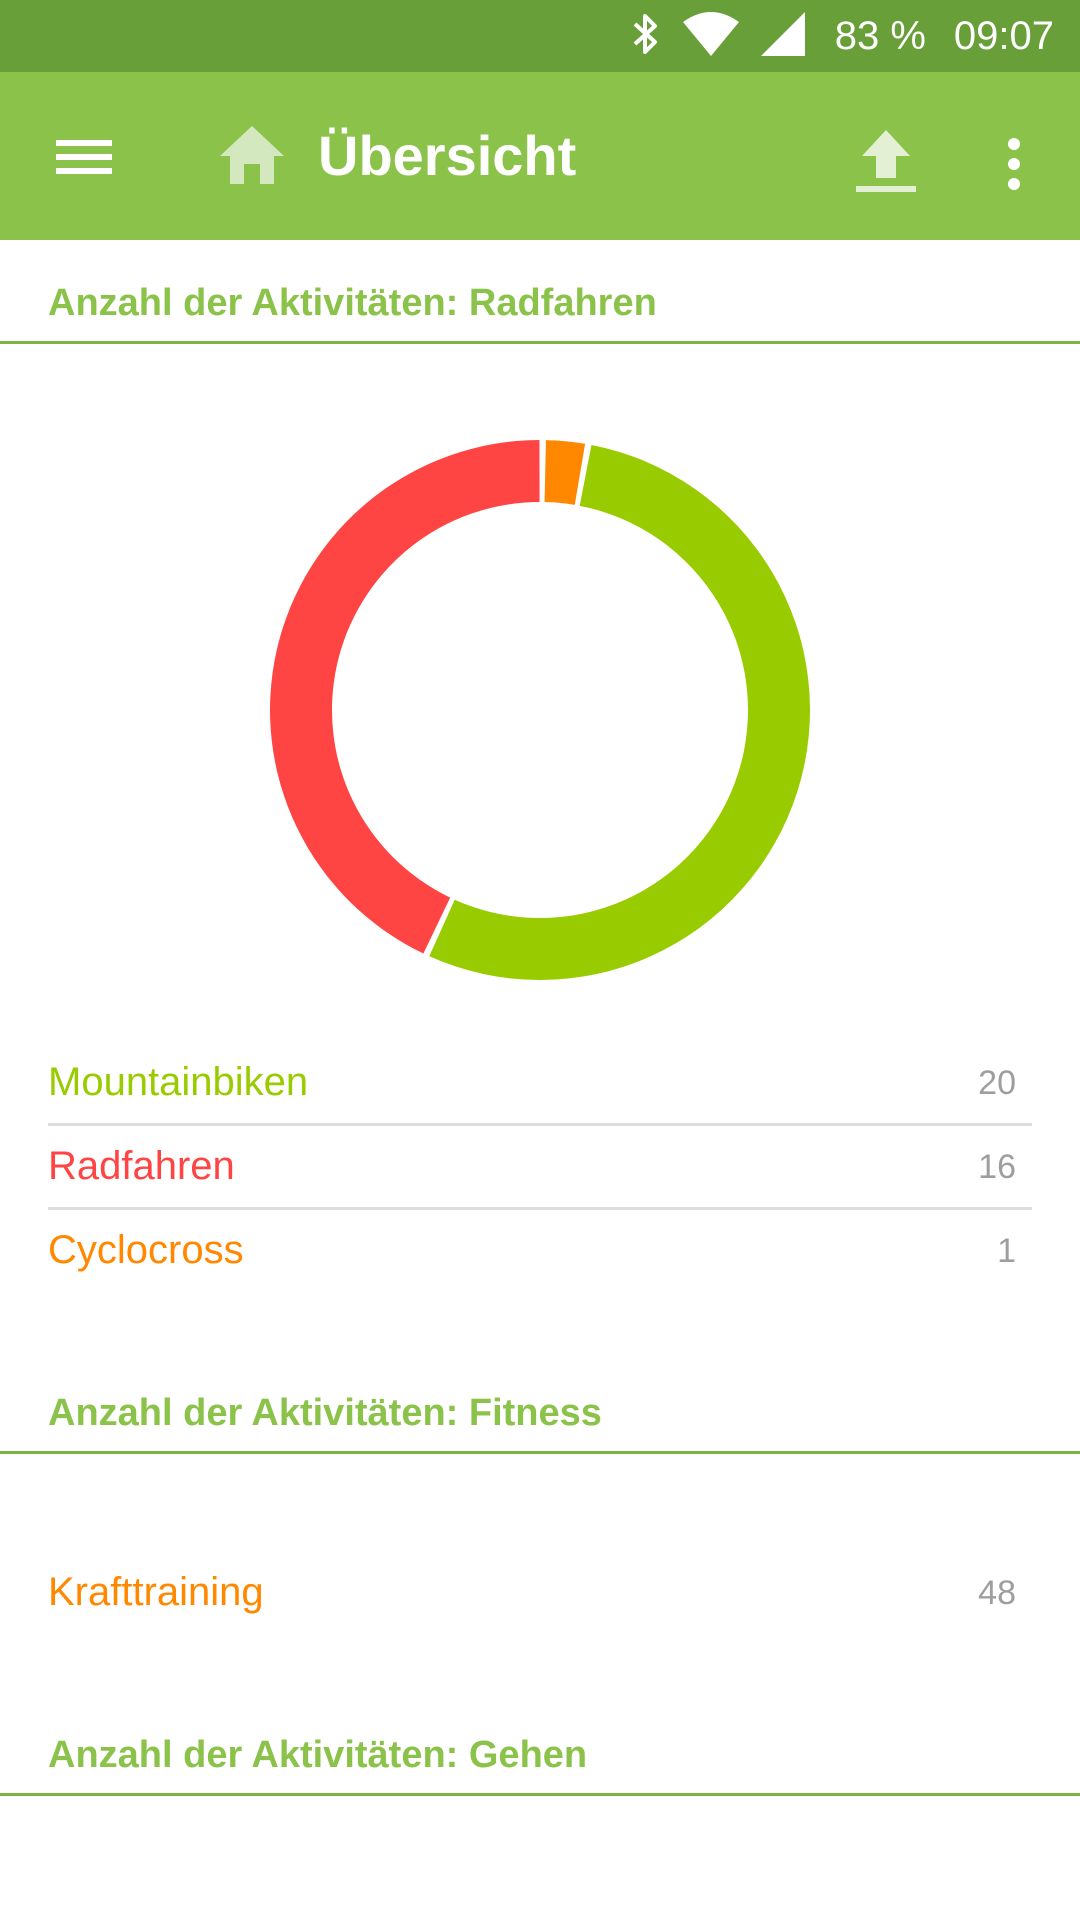  What do you see at coordinates (405, 697) in the screenshot?
I see `donut-slice-radfahren` at bounding box center [405, 697].